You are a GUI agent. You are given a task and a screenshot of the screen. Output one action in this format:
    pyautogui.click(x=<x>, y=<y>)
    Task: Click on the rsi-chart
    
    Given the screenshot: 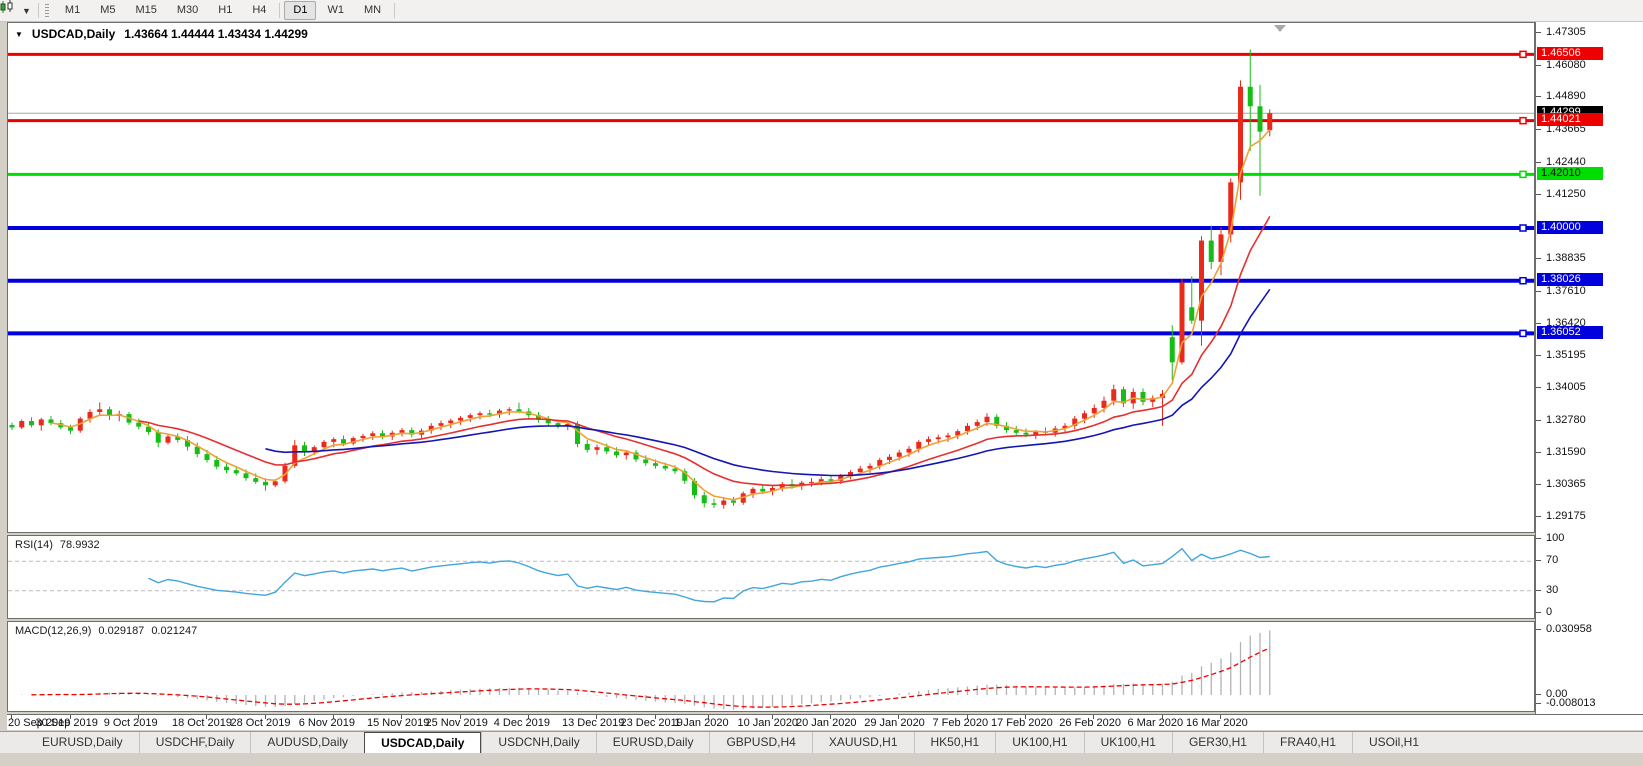 What is the action you would take?
    pyautogui.click(x=771, y=577)
    